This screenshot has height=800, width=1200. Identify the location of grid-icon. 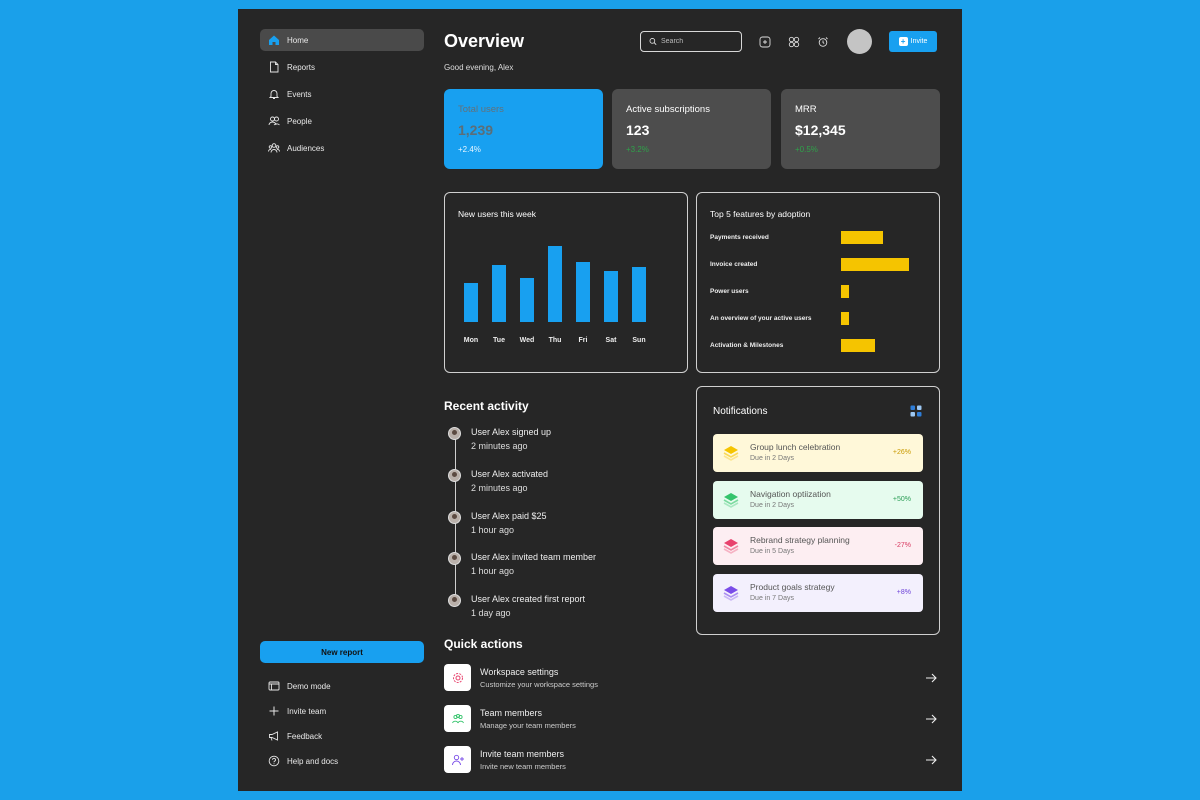
(794, 42).